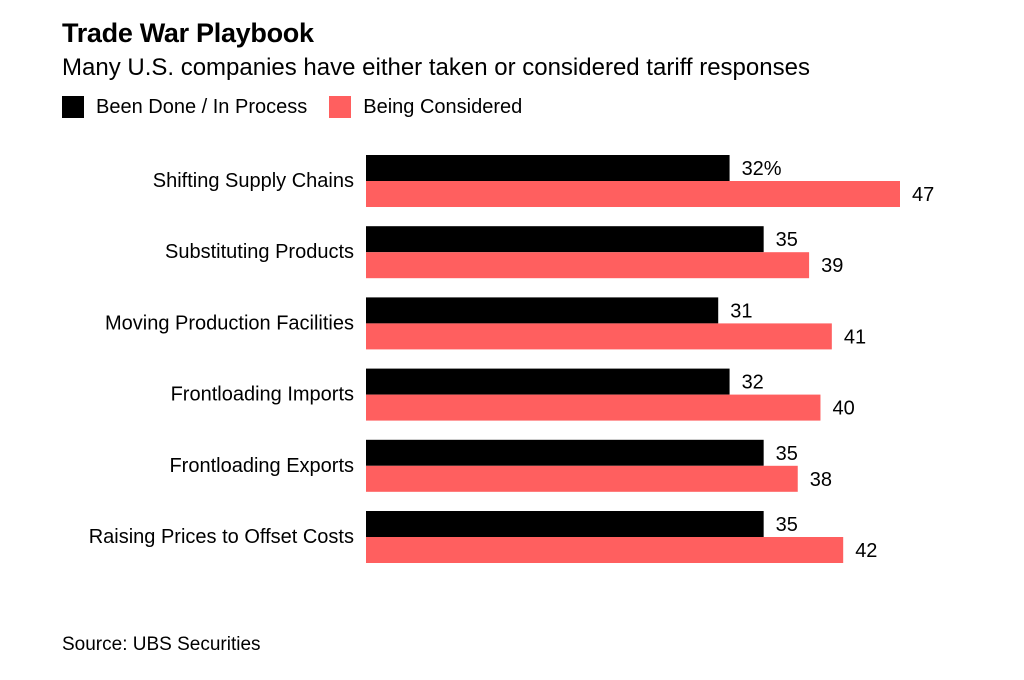 Image resolution: width=1024 pixels, height=680 pixels. I want to click on legend-label-done: Been Done / In Process, so click(202, 106).